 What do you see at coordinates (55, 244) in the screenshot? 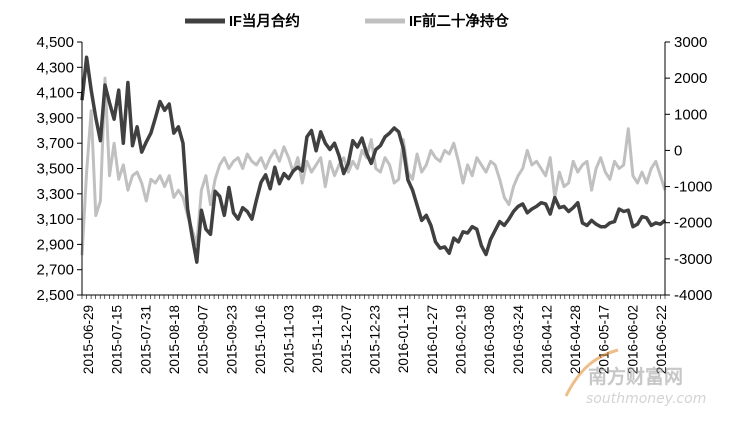
I see `left-tick-label: 2,900` at bounding box center [55, 244].